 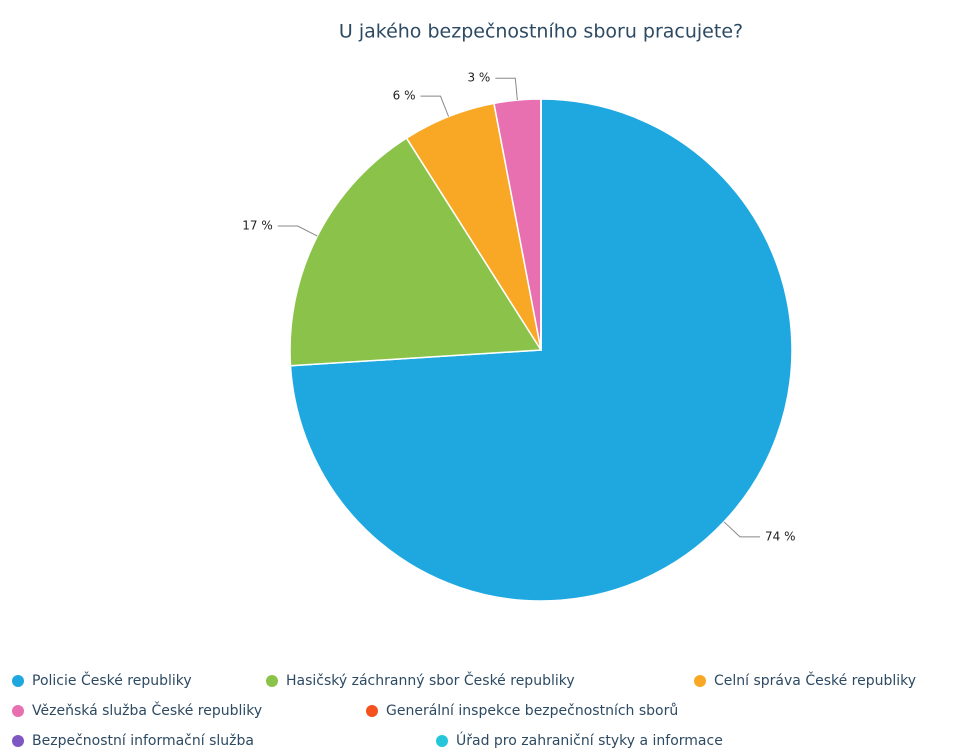 What do you see at coordinates (589, 740) in the screenshot?
I see `legend-label: Úřad pro zahraniční styky a informace` at bounding box center [589, 740].